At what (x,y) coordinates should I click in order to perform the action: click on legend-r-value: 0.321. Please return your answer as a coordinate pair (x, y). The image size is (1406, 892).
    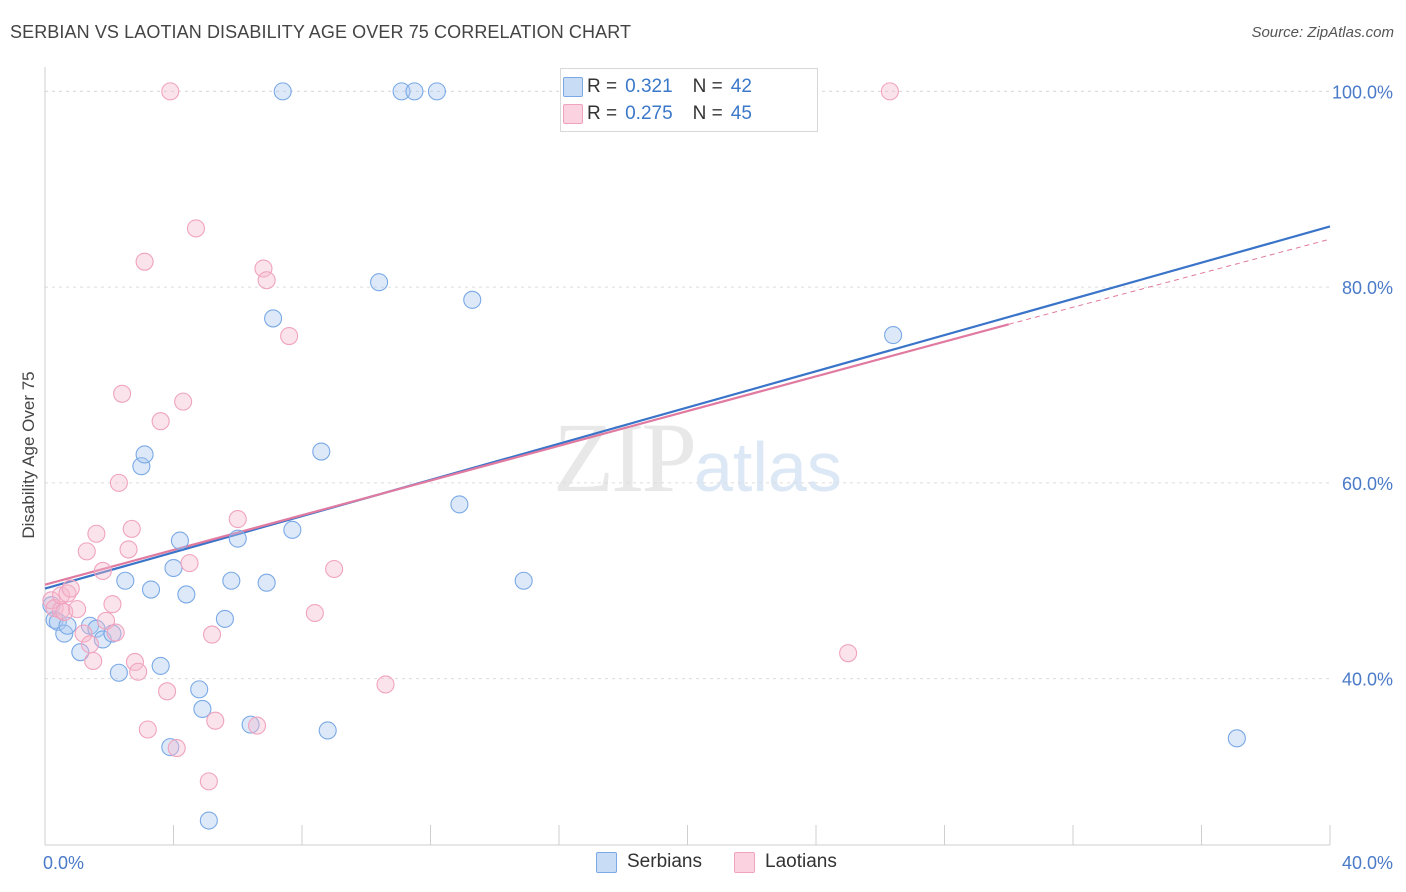
    Looking at the image, I should click on (649, 86).